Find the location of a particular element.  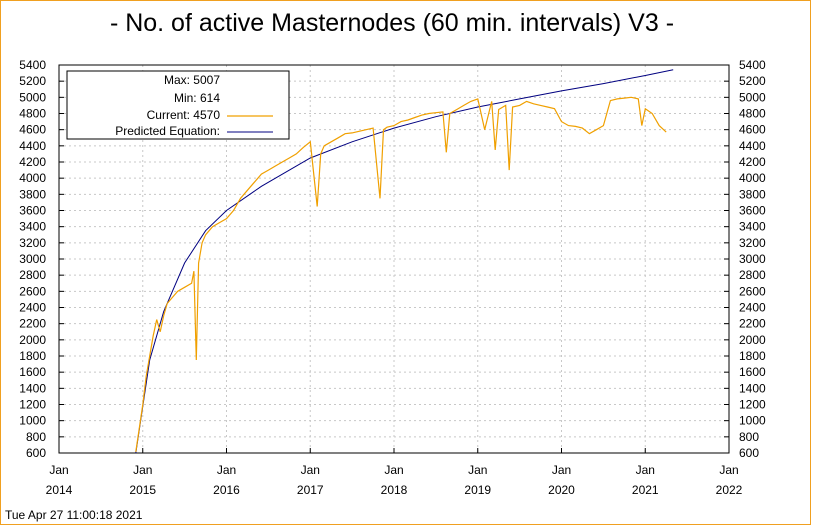

y-tick-label-right: 2800 is located at coordinates (752, 275).